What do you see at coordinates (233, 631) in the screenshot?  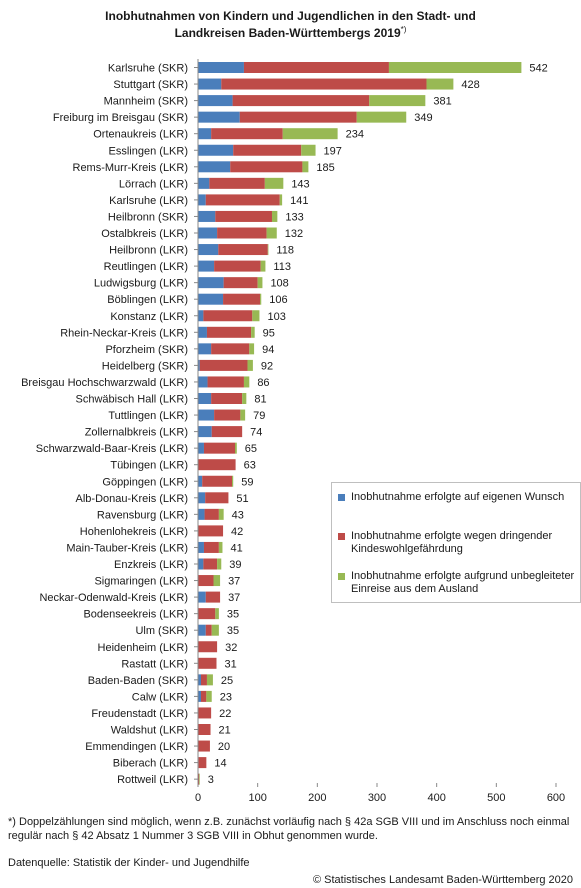 I see `total-label: 35` at bounding box center [233, 631].